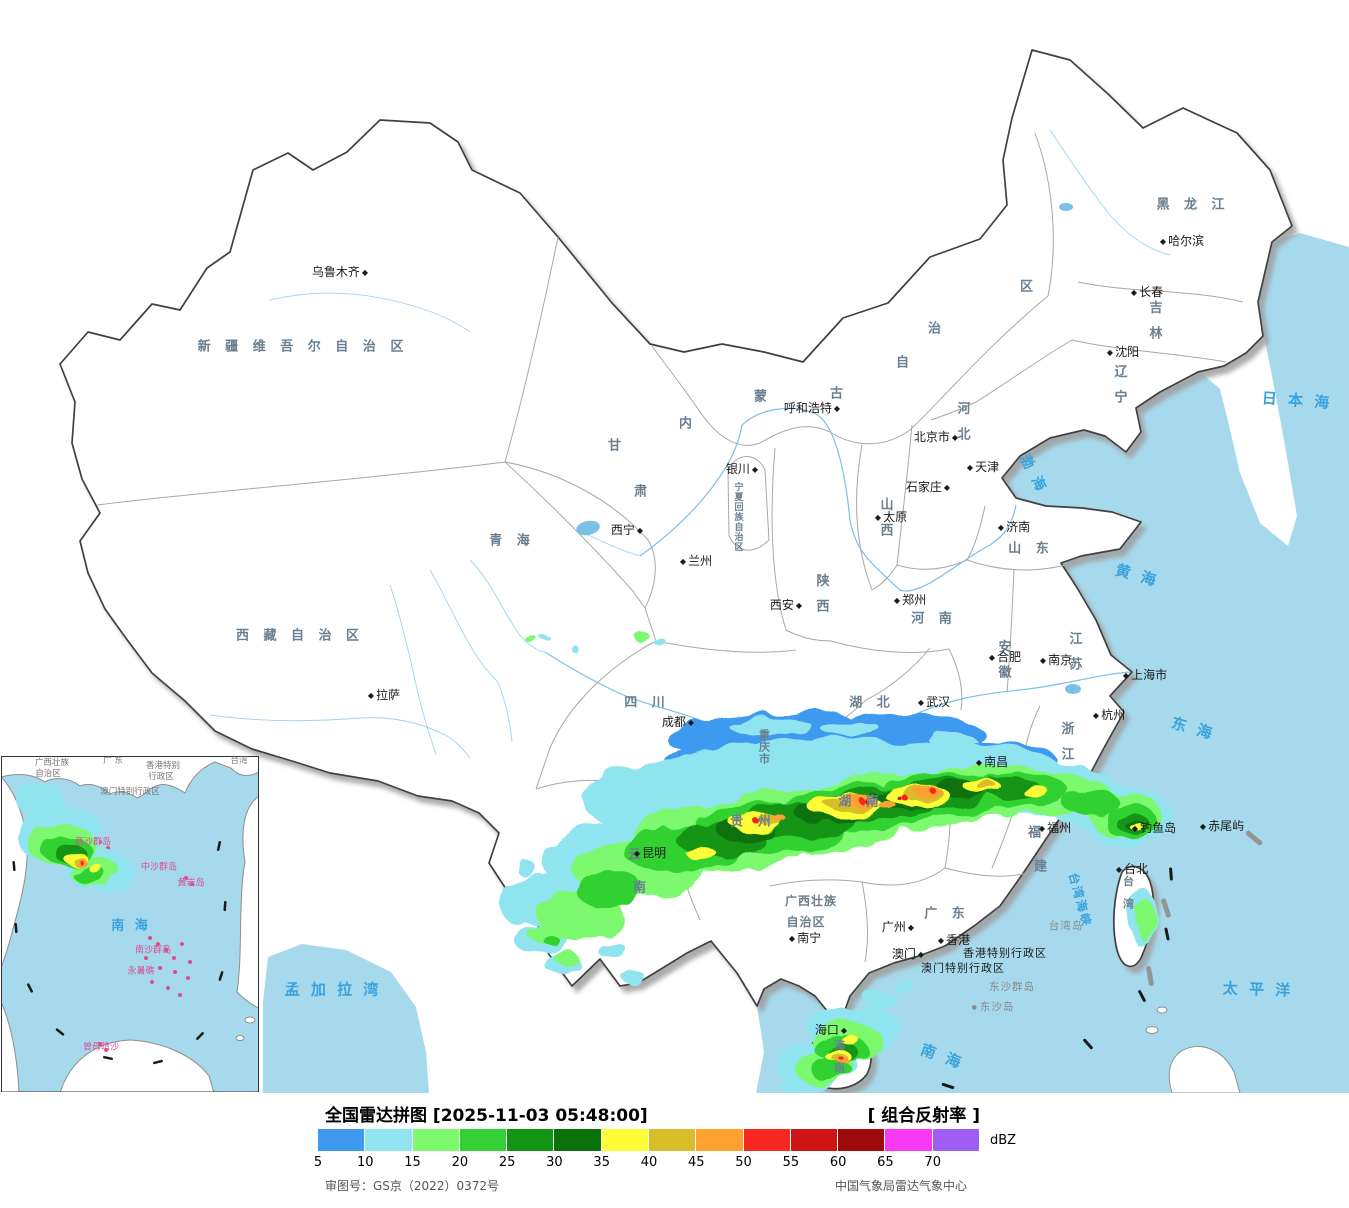 The height and width of the screenshot is (1208, 1349). Describe the element at coordinates (1057, 978) in the screenshot. I see `boundary-dashes` at that location.